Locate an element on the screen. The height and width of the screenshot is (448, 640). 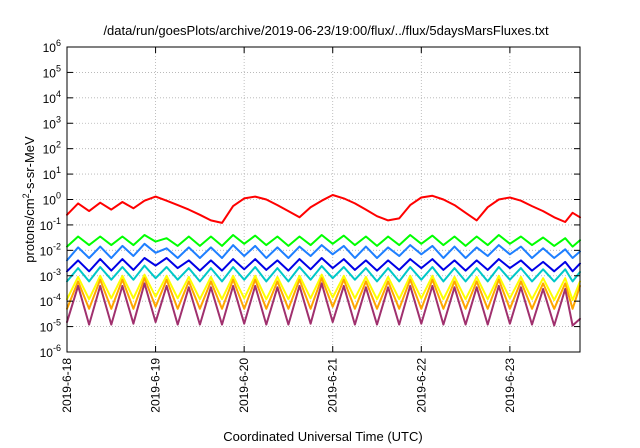
x-tick-label: 2019-6-20 is located at coordinates (244, 385).